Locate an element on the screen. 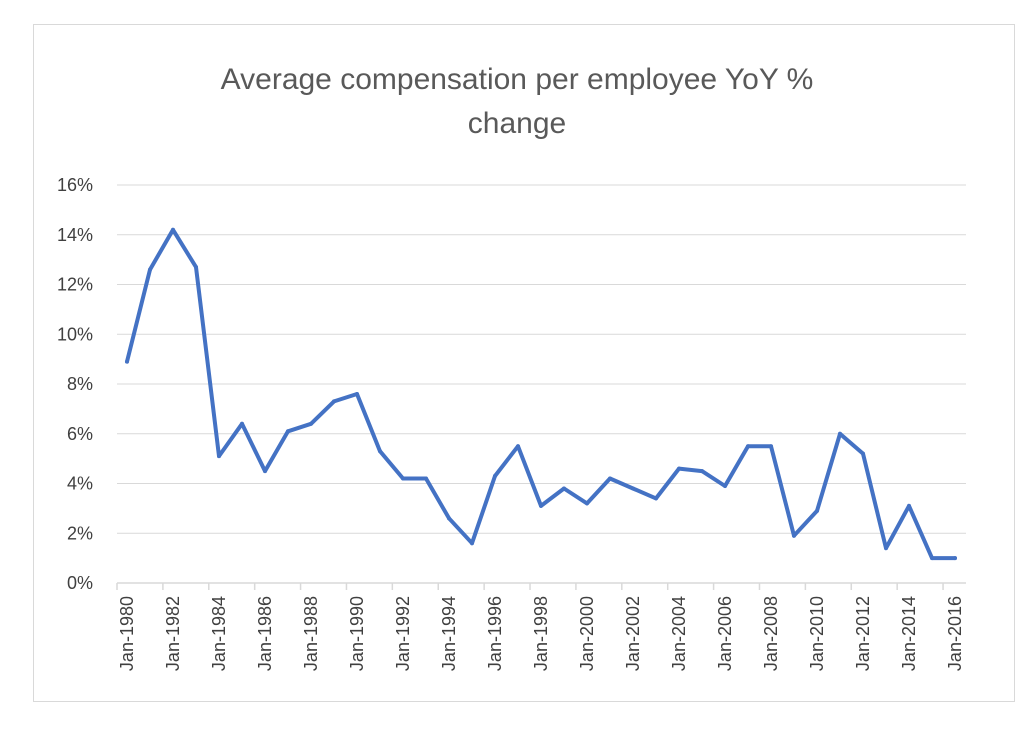 The image size is (1024, 731). chart-title-line-1: Average compensation per employee YoY % is located at coordinates (517, 79).